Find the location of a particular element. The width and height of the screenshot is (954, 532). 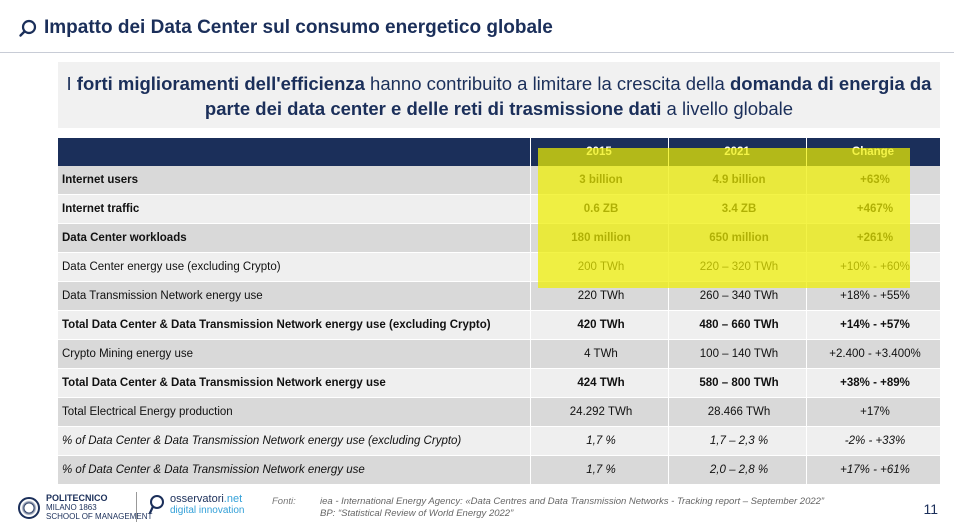

value-change: +10% - +60% is located at coordinates (873, 267).